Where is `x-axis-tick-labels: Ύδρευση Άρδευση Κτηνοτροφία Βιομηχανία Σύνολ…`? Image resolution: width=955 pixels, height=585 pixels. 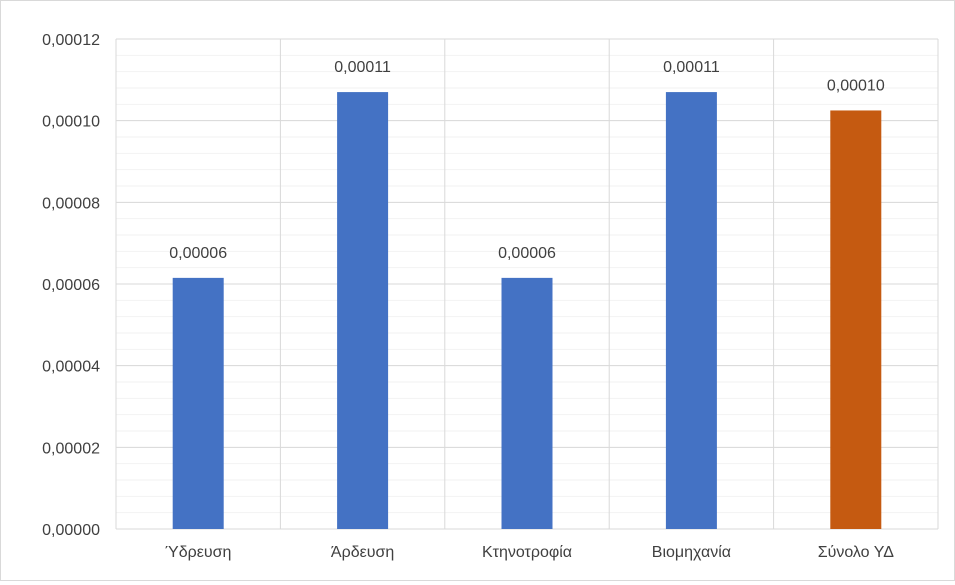 x-axis-tick-labels: Ύδρευση Άρδευση Κτηνοτροφία Βιομηχανία Σύνολ… is located at coordinates (529, 552).